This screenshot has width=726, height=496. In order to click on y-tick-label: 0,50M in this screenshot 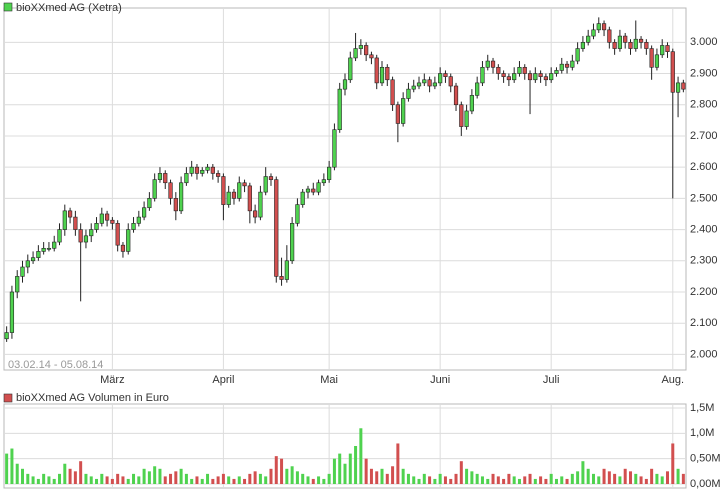, I will do `click(705, 459)`.